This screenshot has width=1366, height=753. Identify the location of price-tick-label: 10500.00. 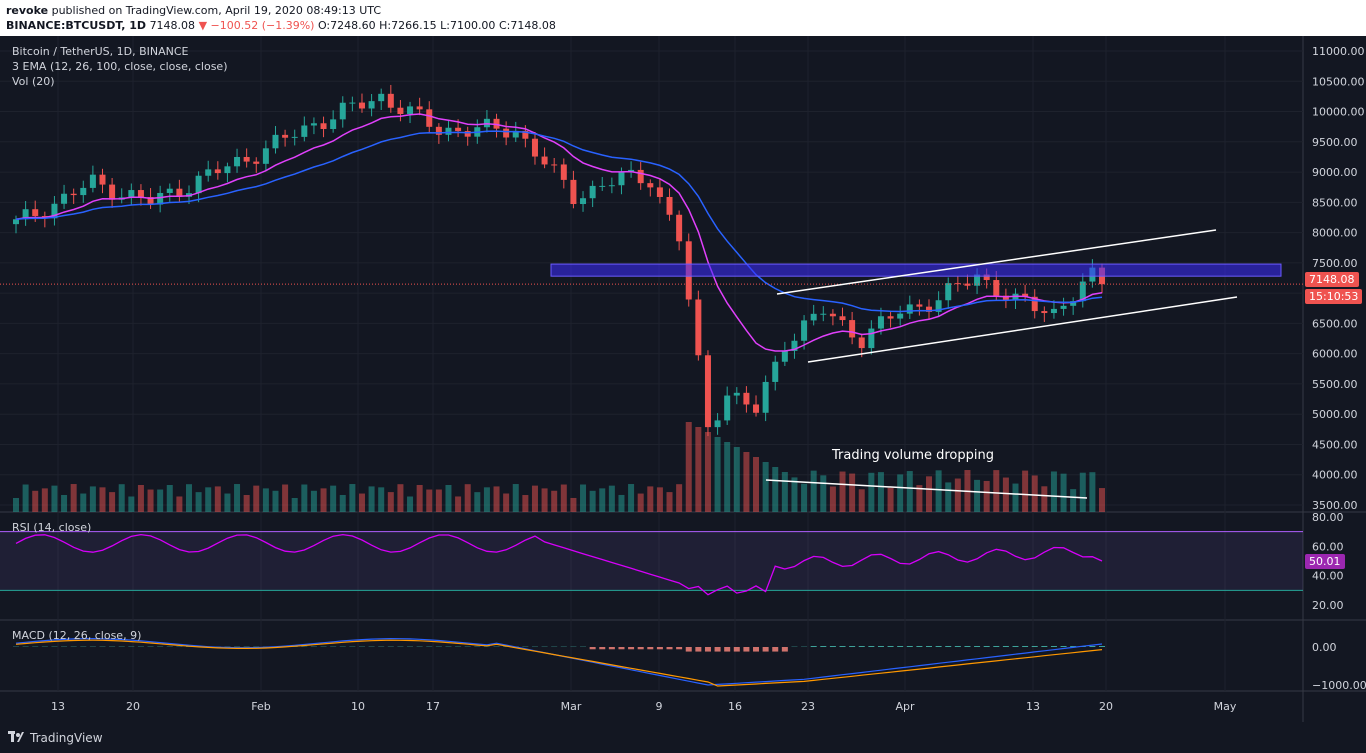
(1338, 81).